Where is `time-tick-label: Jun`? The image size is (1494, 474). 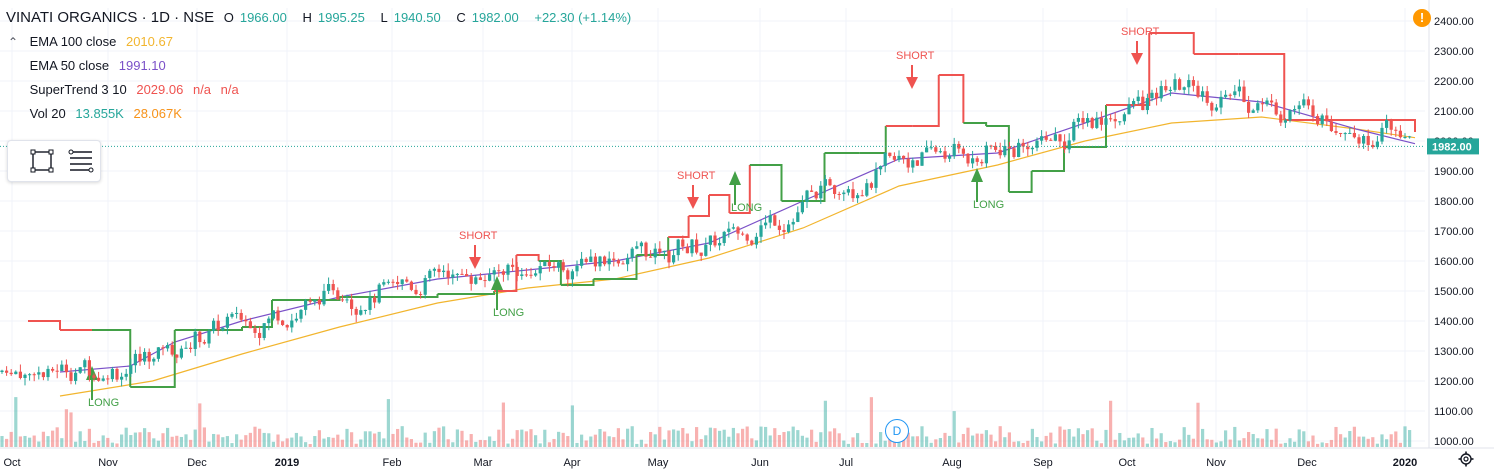 time-tick-label: Jun is located at coordinates (760, 463).